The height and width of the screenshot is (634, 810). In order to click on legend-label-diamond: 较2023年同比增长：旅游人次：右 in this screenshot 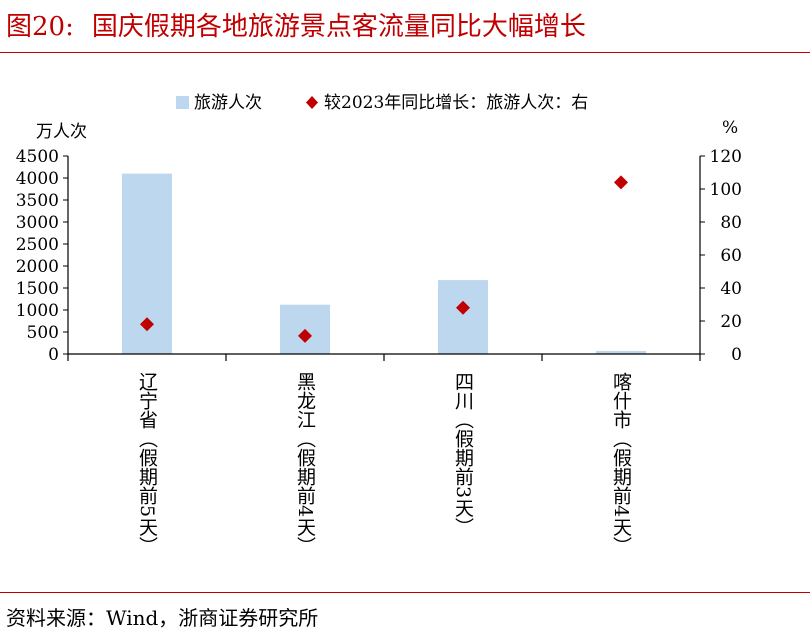, I will do `click(456, 103)`.